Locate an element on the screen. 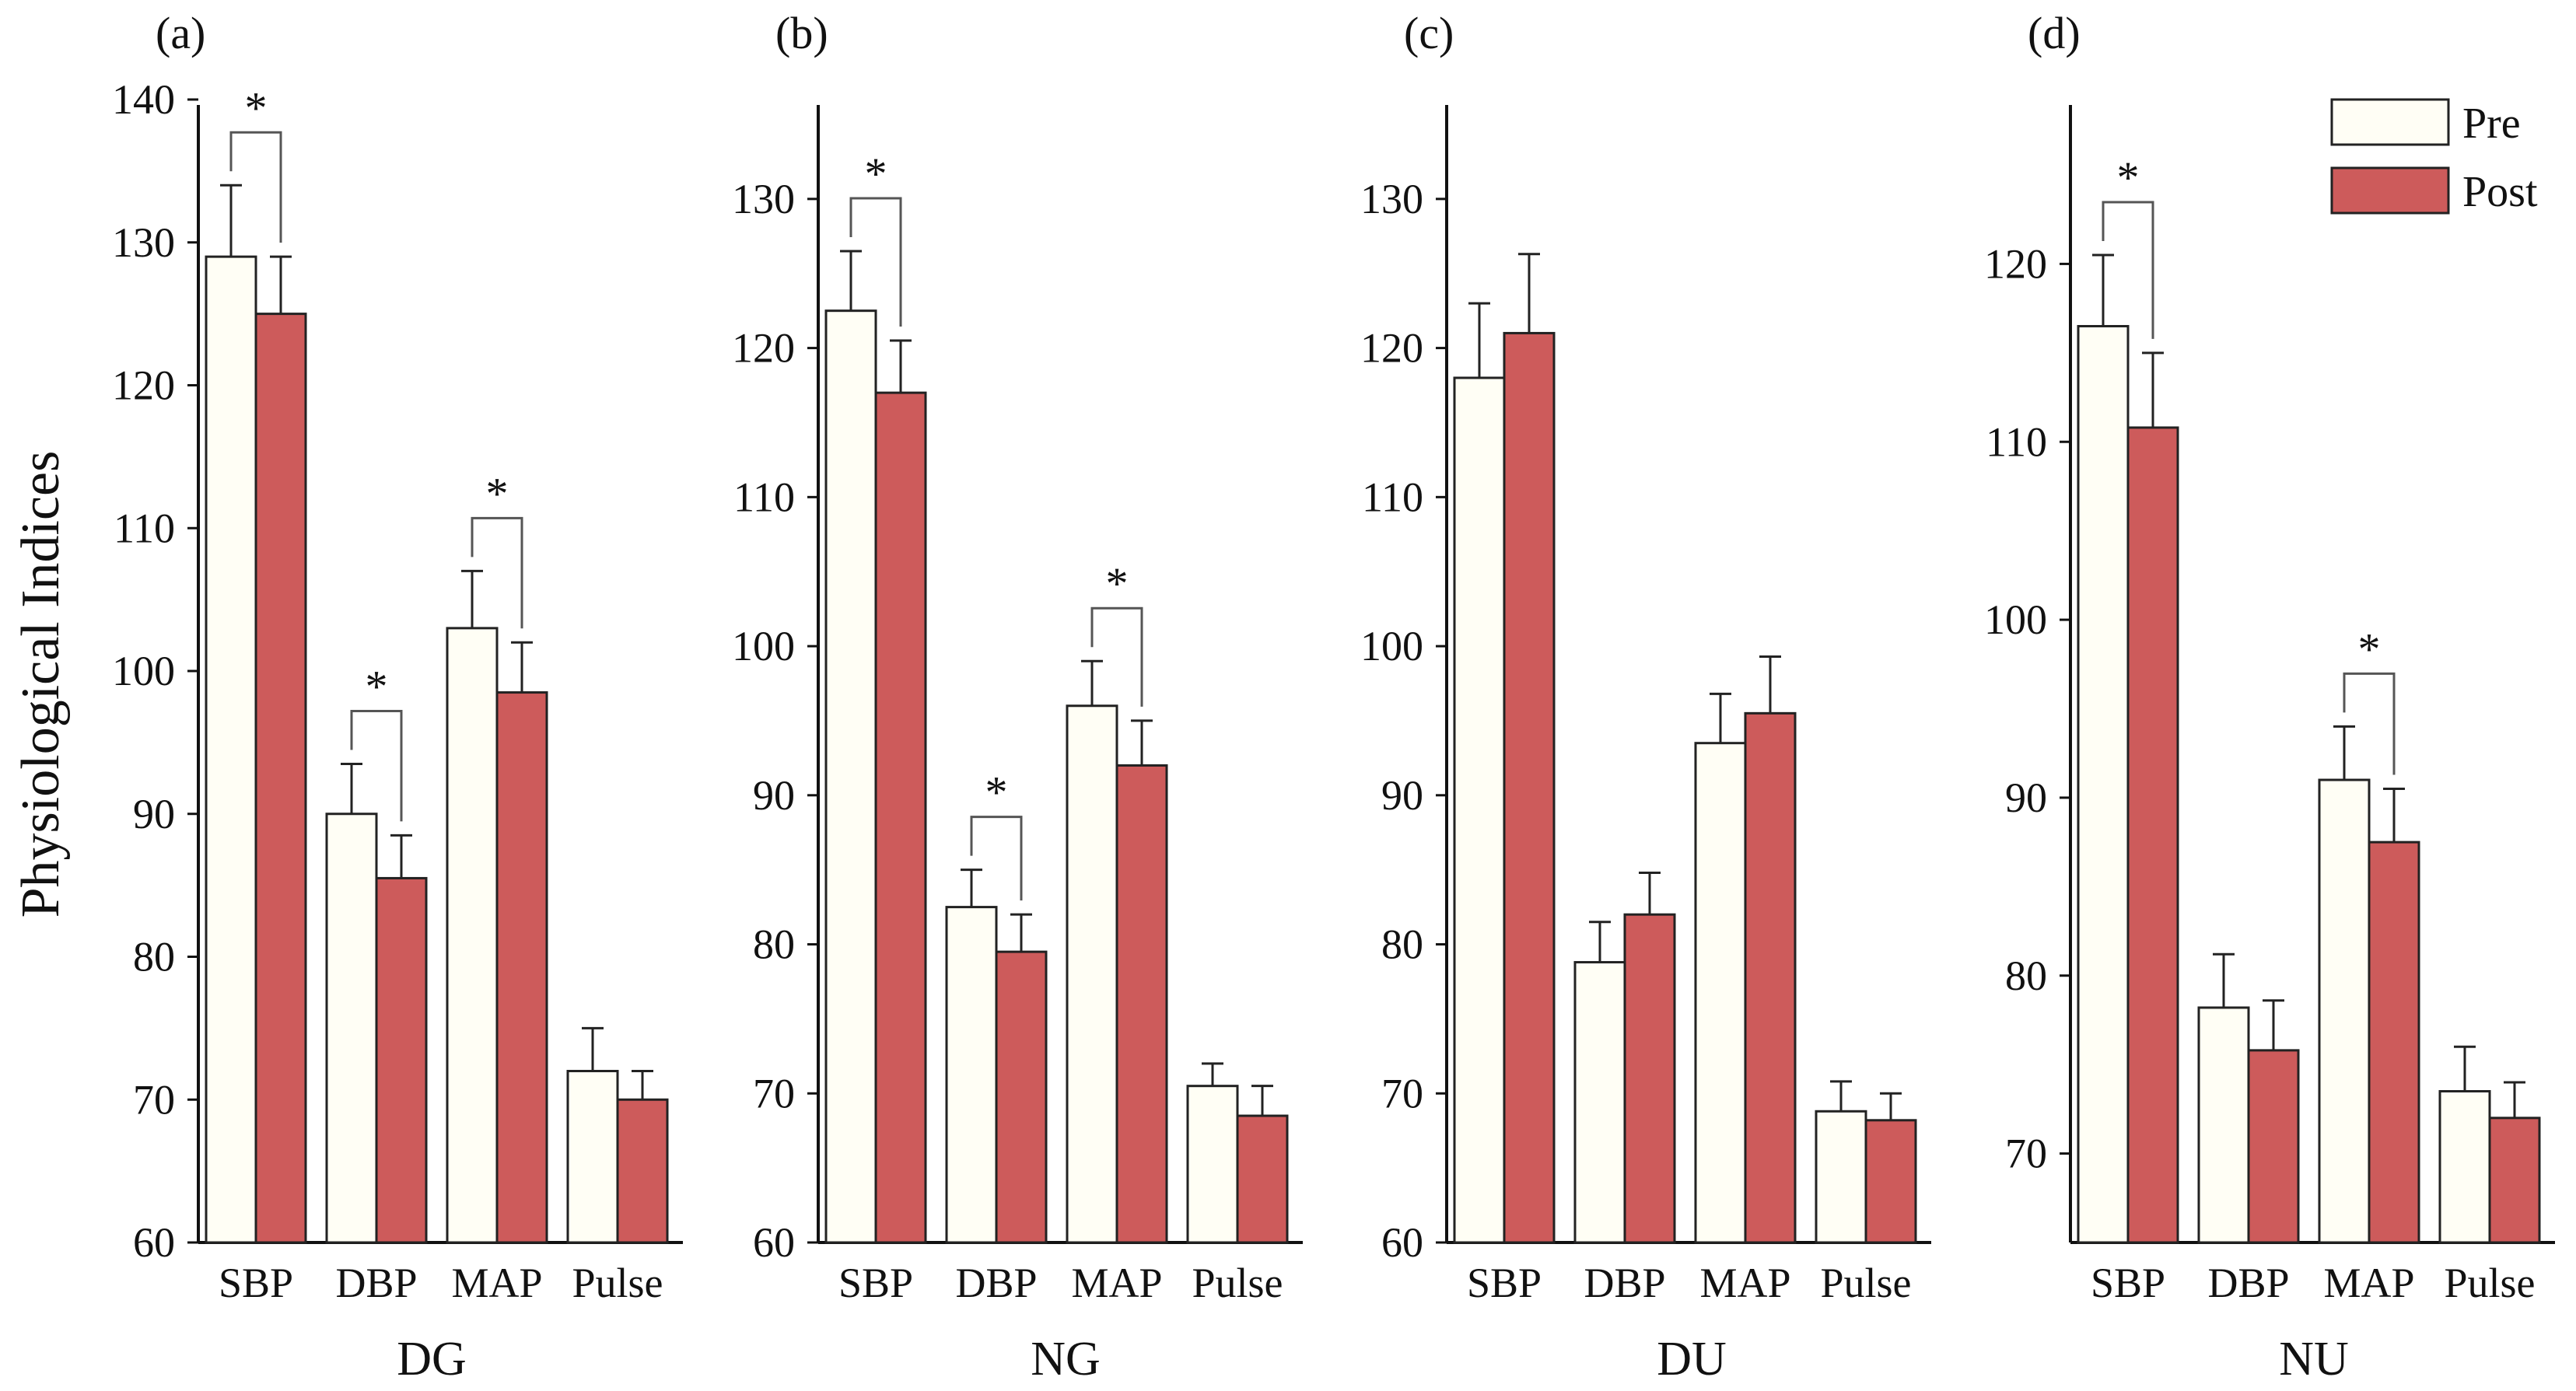 This screenshot has width=2576, height=1391. panel-label: (a) is located at coordinates (180, 33).